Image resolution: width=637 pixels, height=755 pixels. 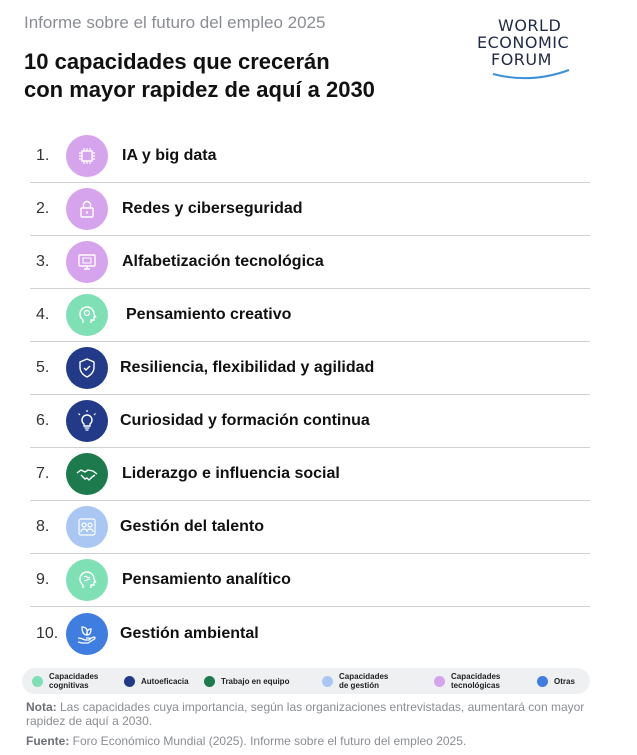 I want to click on logo-line-1: WORLD, so click(x=530, y=25).